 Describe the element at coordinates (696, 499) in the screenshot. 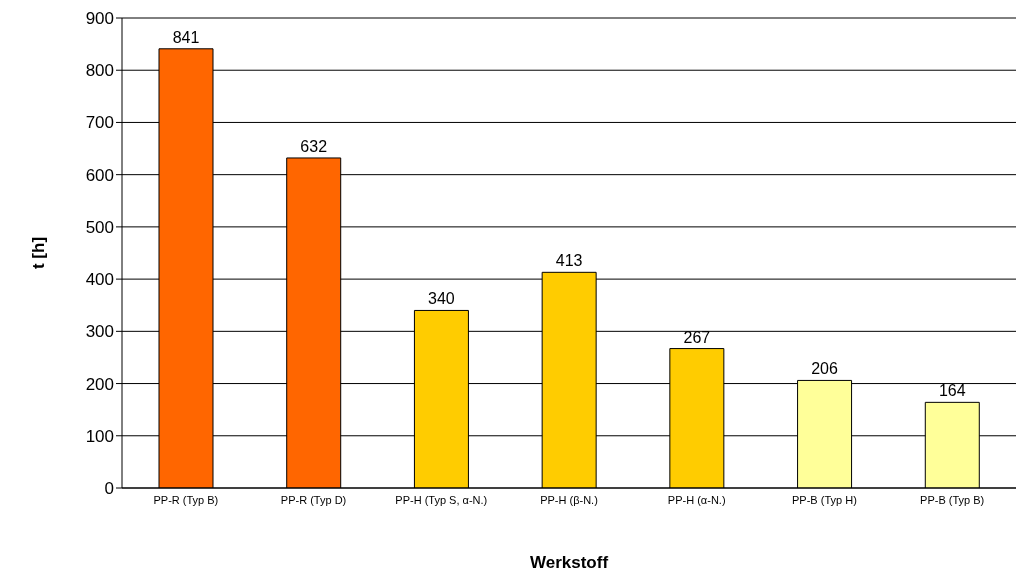

I see `x-tick-label: PP-H (α-N.)` at that location.